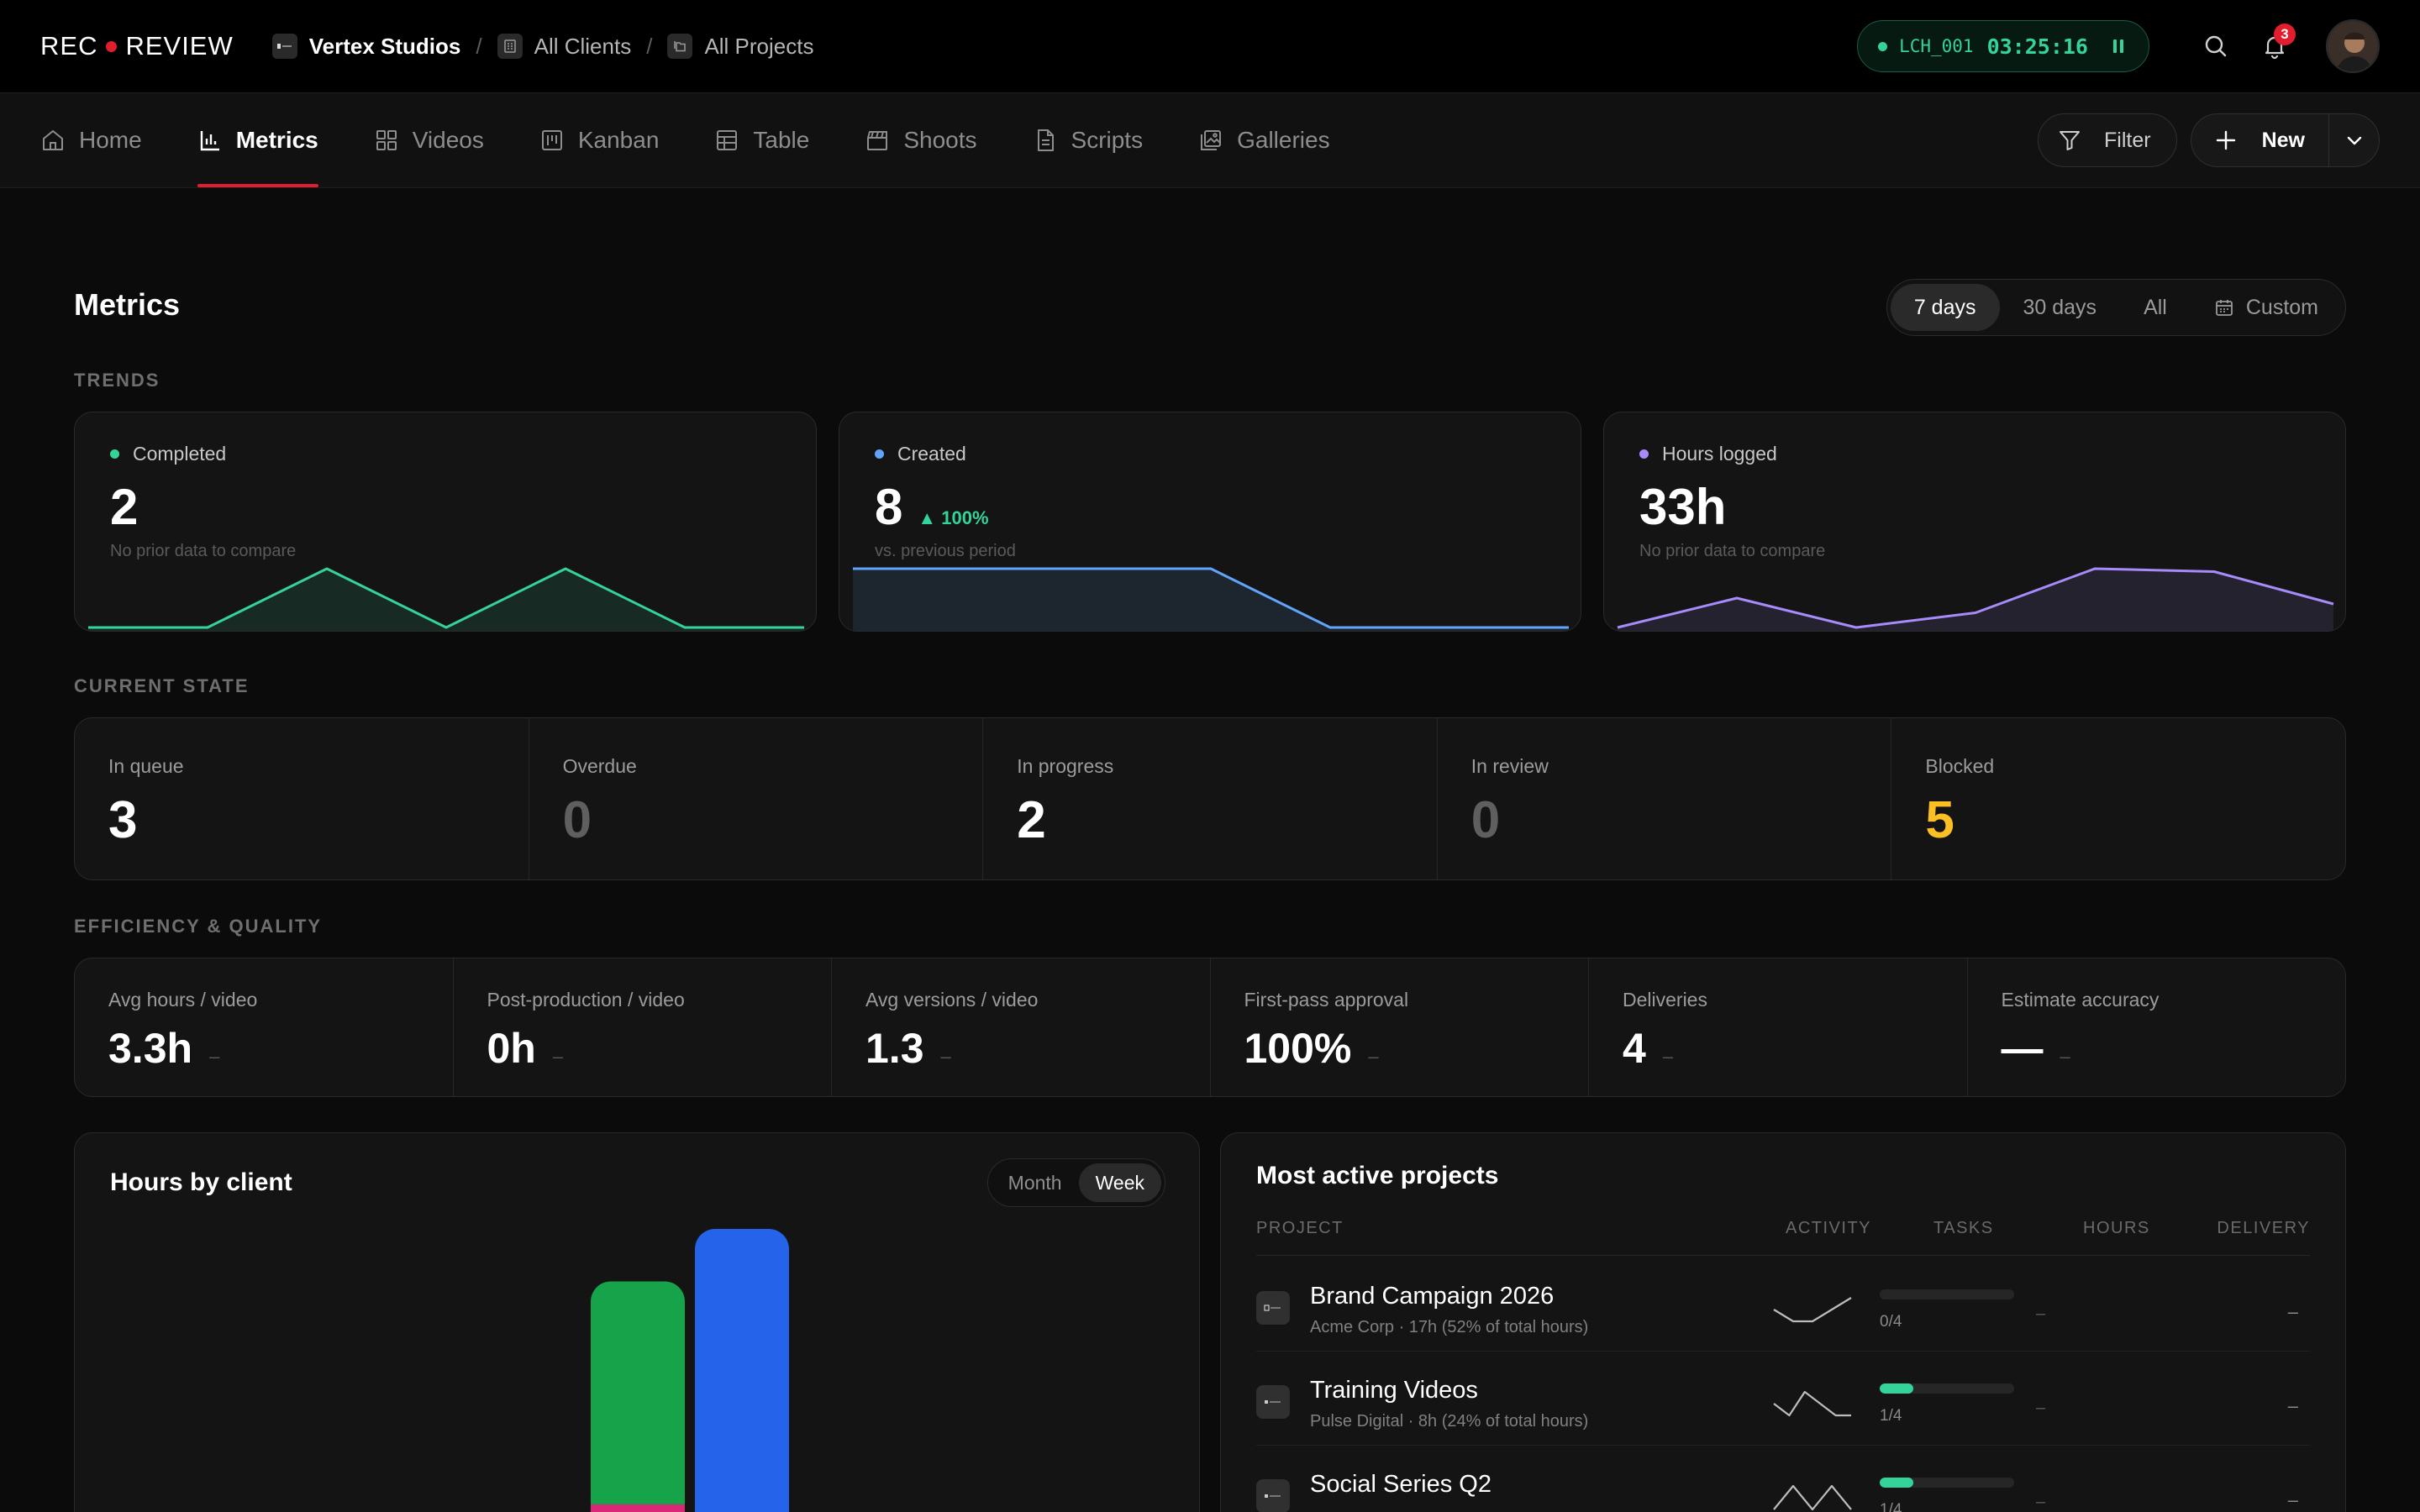 Image resolution: width=2420 pixels, height=1512 pixels. I want to click on trend-delta: ▲ 100%, so click(954, 517).